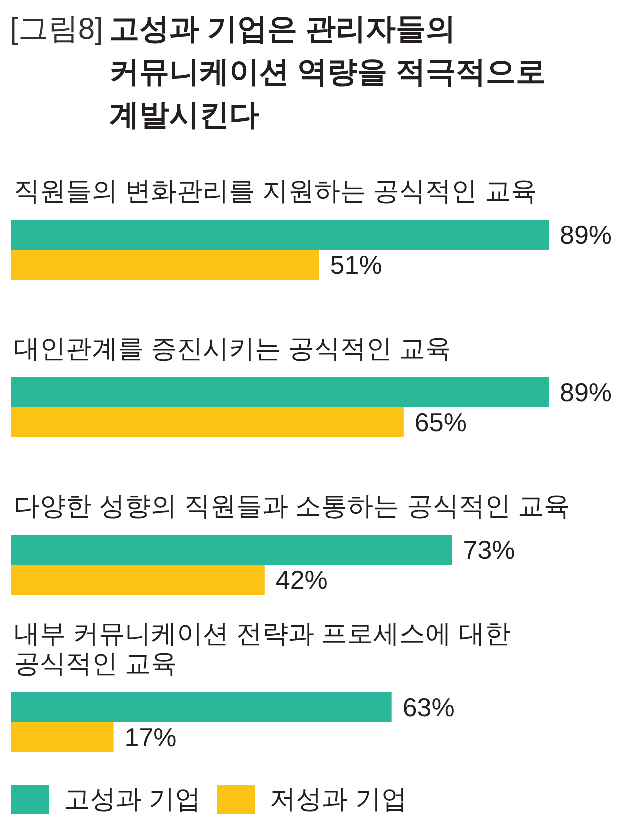  What do you see at coordinates (233, 348) in the screenshot?
I see `y-tick-label: 대인관계를 증진시키는 공식적인 교육` at bounding box center [233, 348].